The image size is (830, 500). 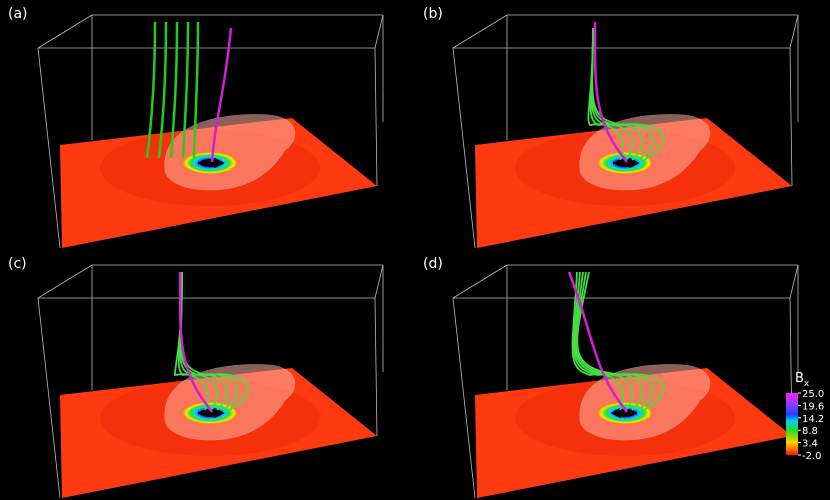 What do you see at coordinates (810, 444) in the screenshot?
I see `colorbar-tick-label: 3.4` at bounding box center [810, 444].